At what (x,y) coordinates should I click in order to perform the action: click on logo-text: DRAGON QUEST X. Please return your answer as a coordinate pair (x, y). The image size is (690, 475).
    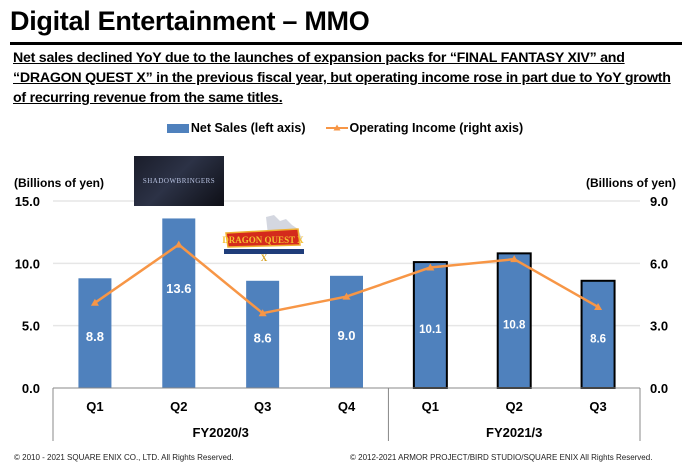
    Looking at the image, I should click on (263, 240).